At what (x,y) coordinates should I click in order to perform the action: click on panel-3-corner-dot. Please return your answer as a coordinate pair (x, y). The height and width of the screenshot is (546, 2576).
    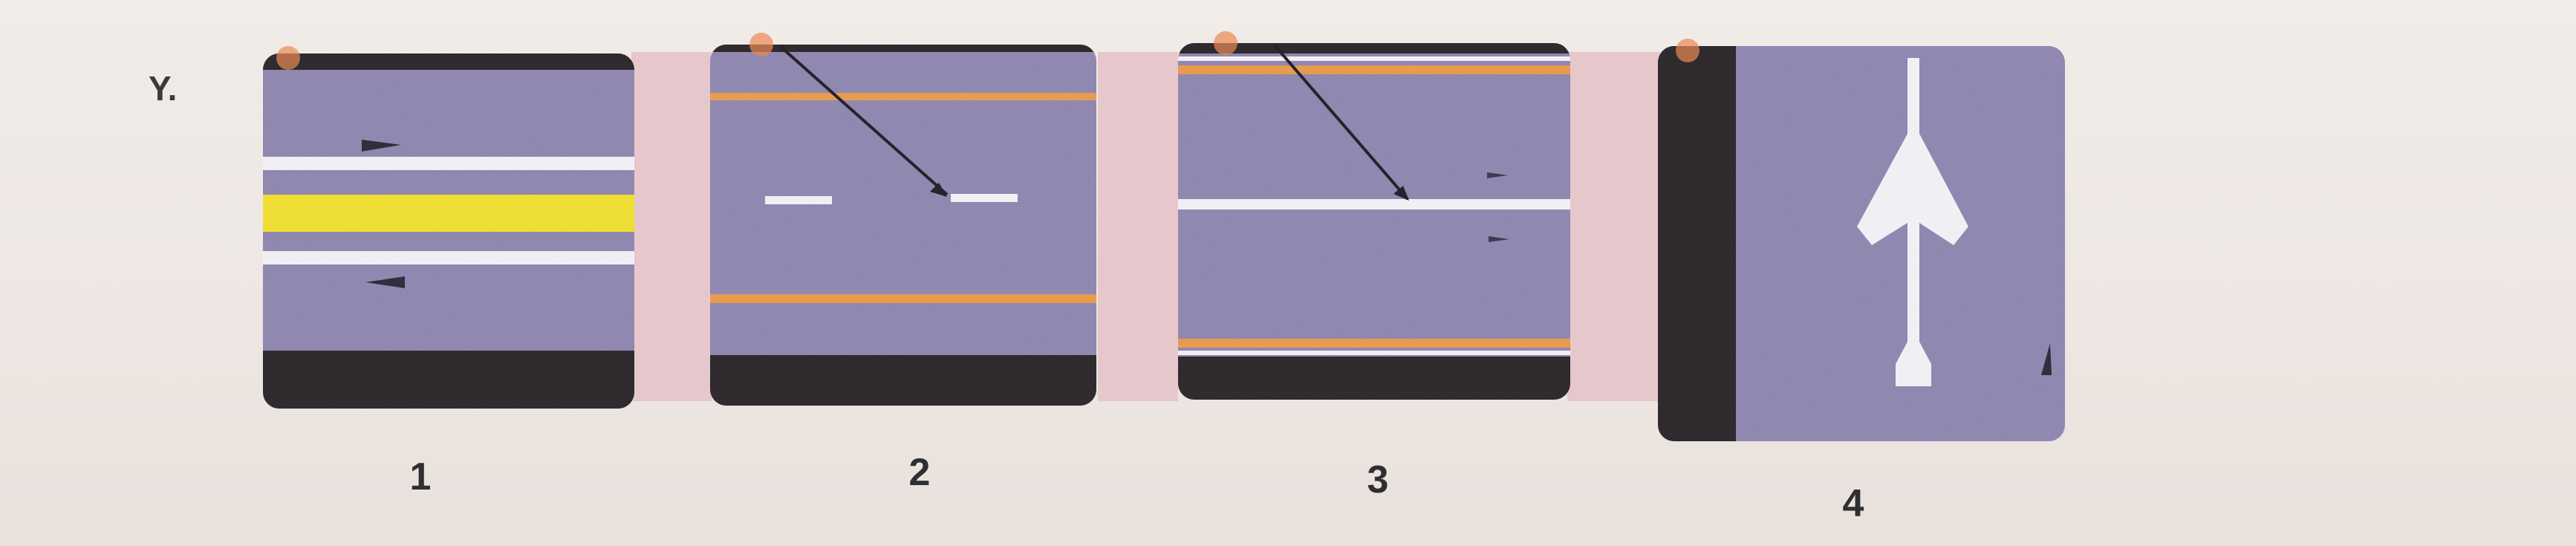
    Looking at the image, I should click on (1225, 43).